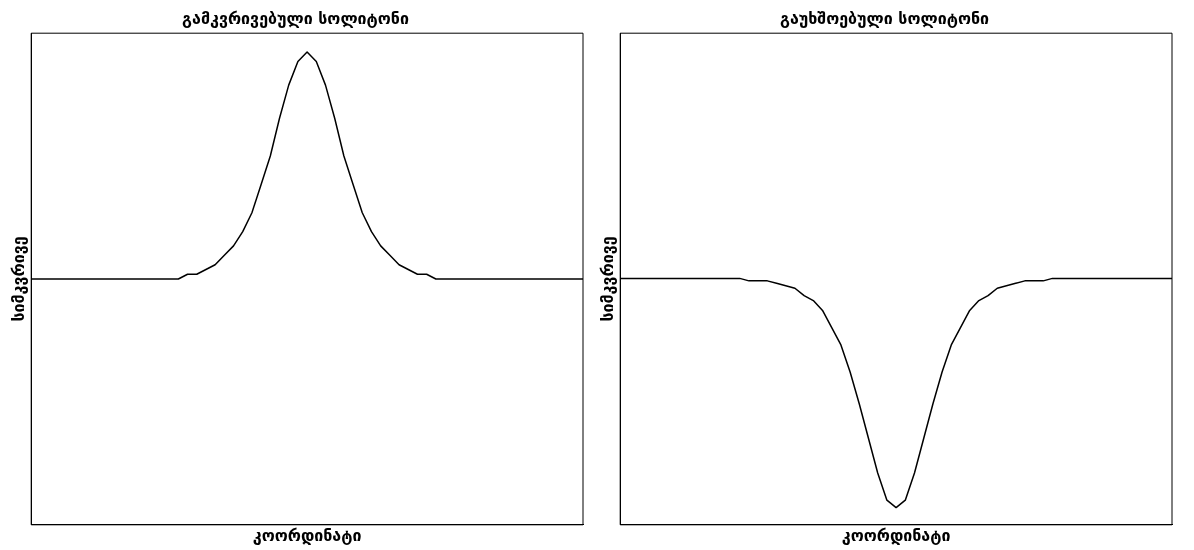  Describe the element at coordinates (884, 18) in the screenshot. I see `chart-title: გაუხშოებული სოლიტონი` at that location.